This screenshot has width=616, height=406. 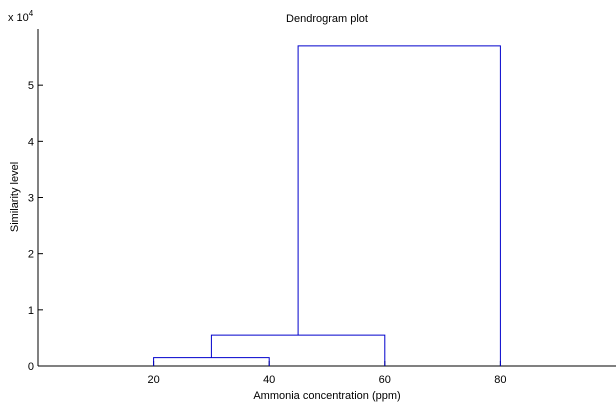 What do you see at coordinates (326, 396) in the screenshot?
I see `x-axis-label: Ammonia concentration (ppm)` at bounding box center [326, 396].